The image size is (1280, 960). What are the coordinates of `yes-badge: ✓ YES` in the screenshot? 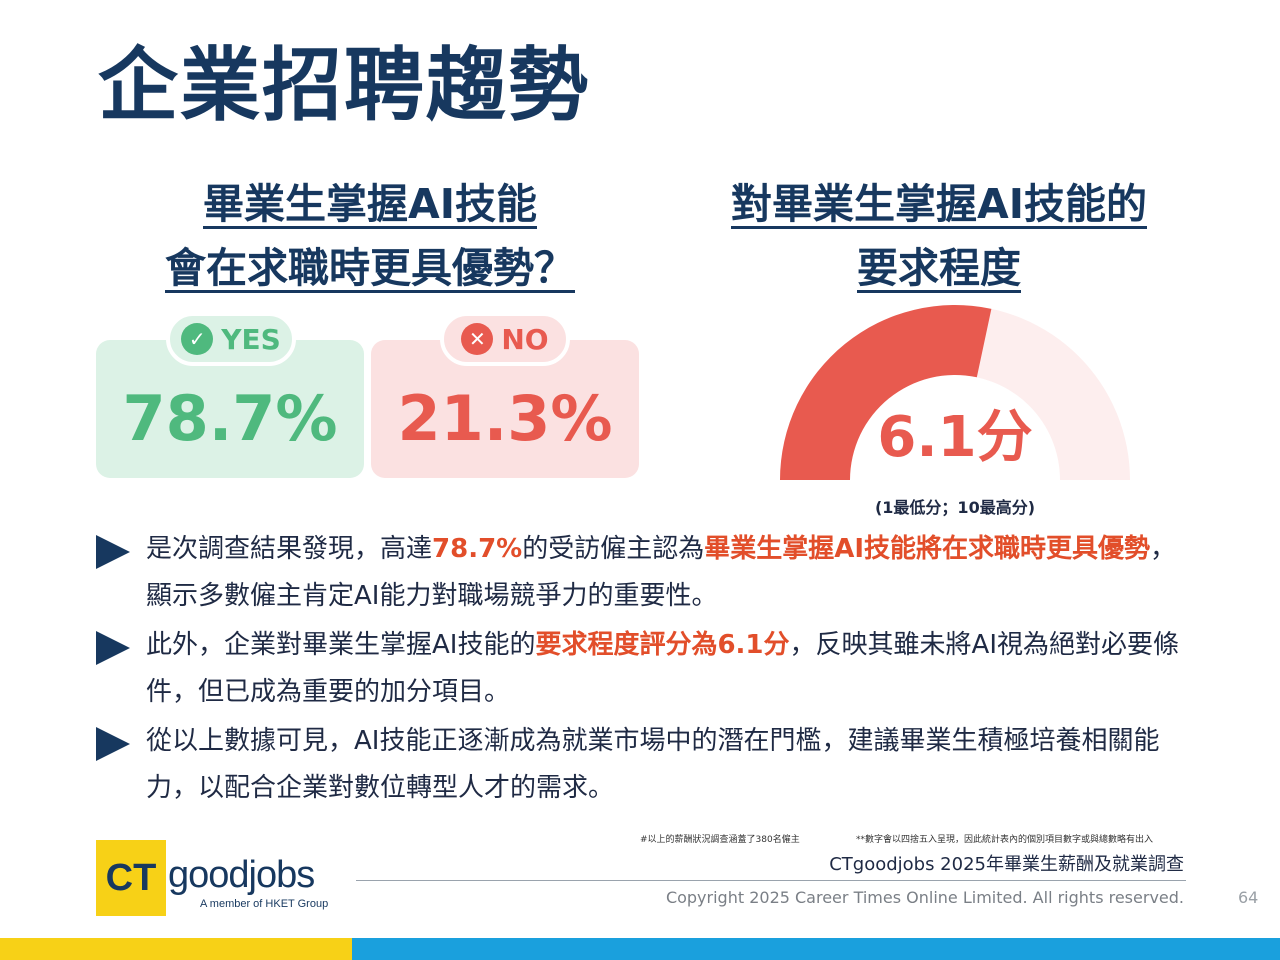 It's located at (231, 339).